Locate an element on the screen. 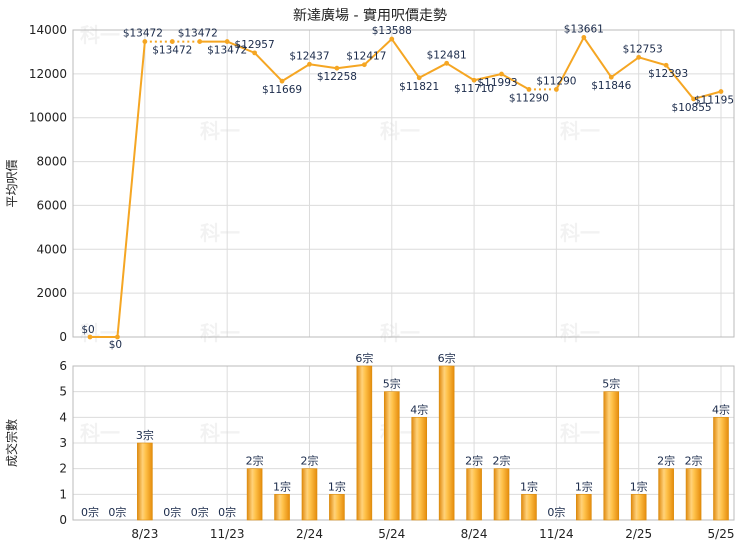 The height and width of the screenshot is (550, 740). volume-tick-label: 6 is located at coordinates (63, 366).